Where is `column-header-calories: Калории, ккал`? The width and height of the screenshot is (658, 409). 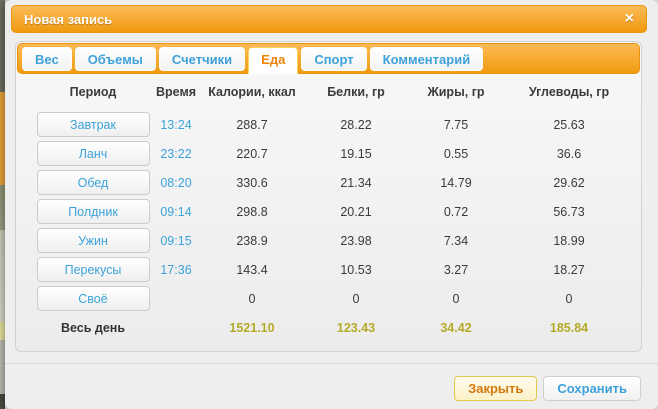 column-header-calories: Калории, ккал is located at coordinates (252, 92).